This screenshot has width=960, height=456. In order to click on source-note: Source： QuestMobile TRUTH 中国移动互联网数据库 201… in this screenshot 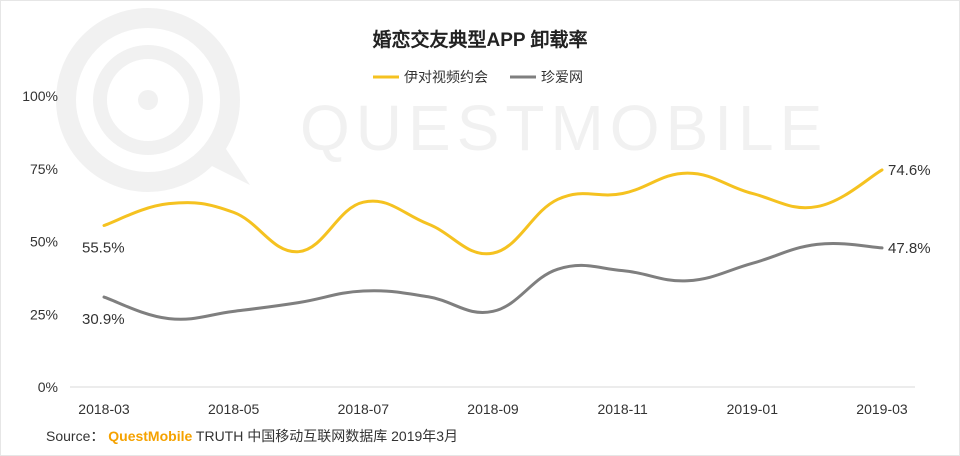, I will do `click(252, 436)`.